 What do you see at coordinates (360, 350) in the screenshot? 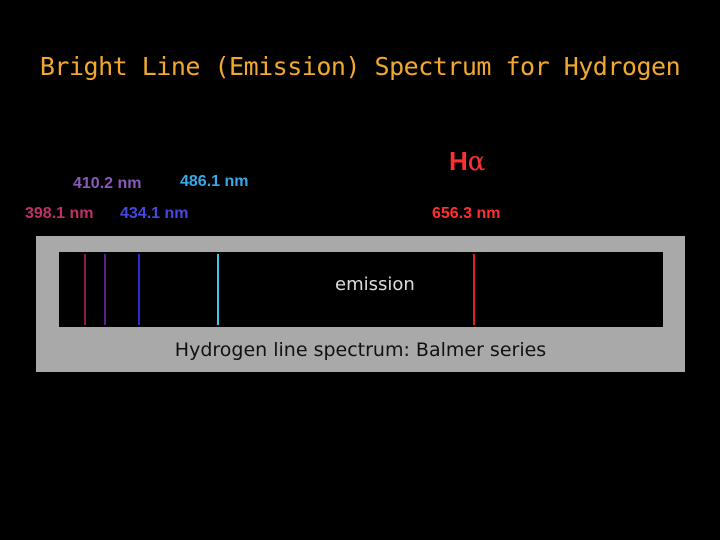
I see `spectrum-caption: Hydrogen line spectrum: Balmer series` at bounding box center [360, 350].